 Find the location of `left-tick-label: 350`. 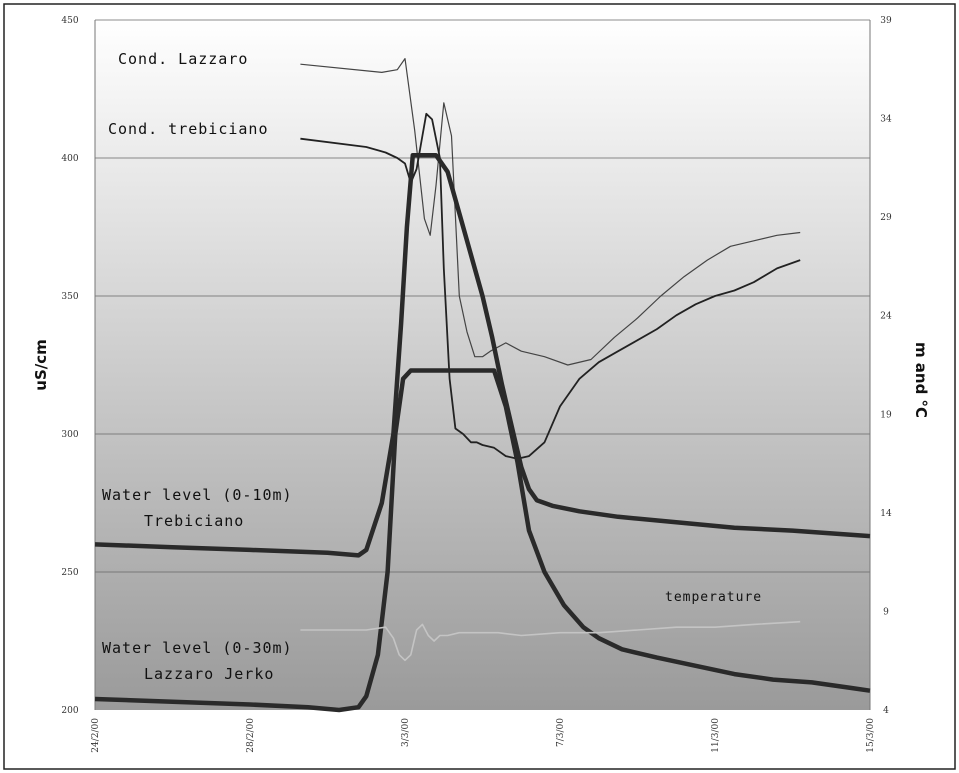

left-tick-label: 350 is located at coordinates (69, 297).